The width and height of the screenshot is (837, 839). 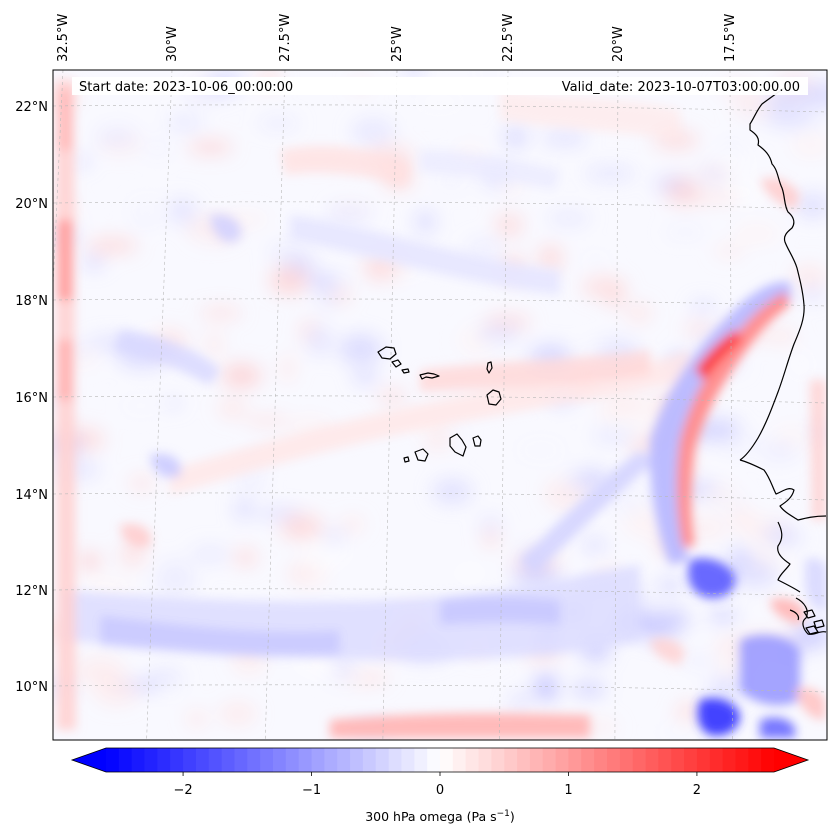 I want to click on info-box, so click(x=440, y=86).